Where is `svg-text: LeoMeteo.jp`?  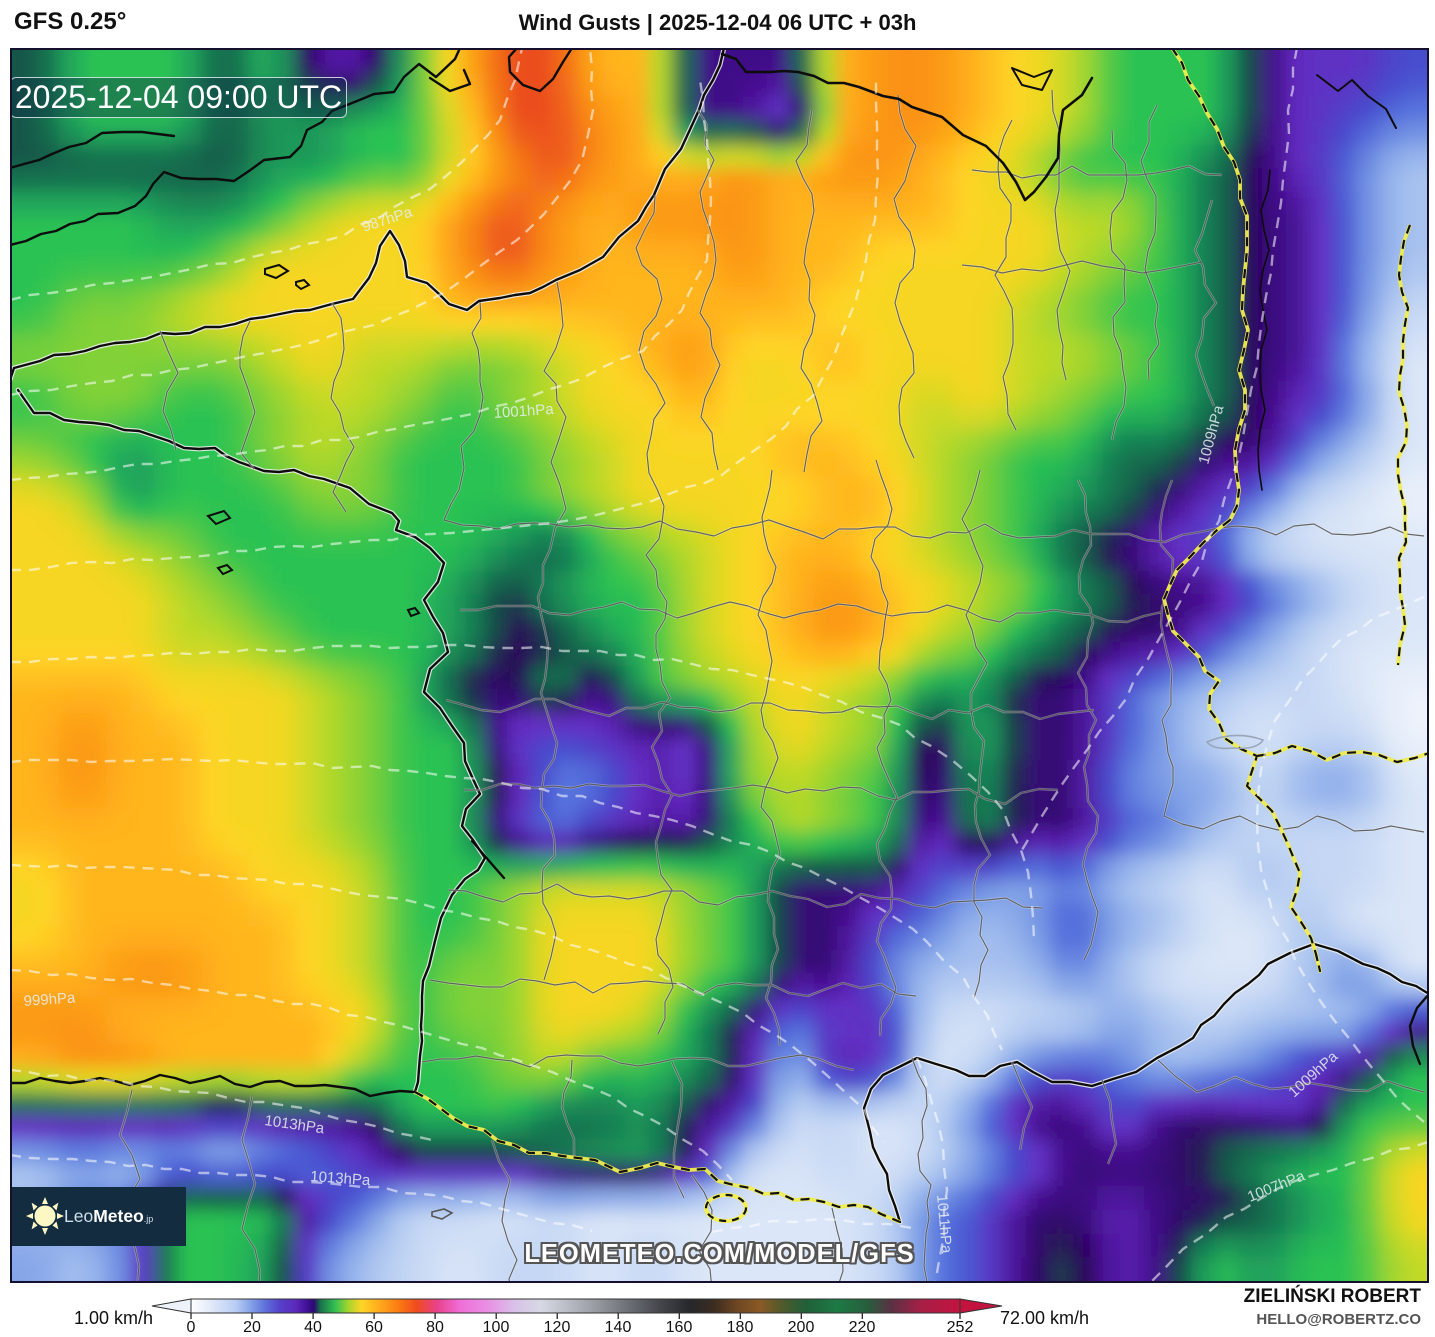 svg-text: LeoMeteo.jp is located at coordinates (108, 1216).